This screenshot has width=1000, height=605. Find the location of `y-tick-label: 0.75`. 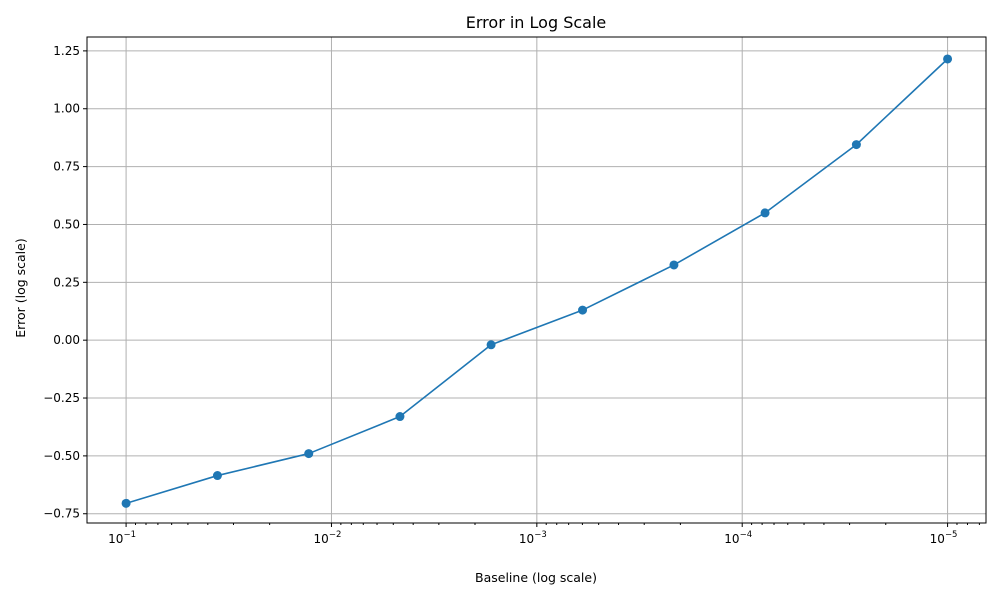

y-tick-label: 0.75 is located at coordinates (66, 167).